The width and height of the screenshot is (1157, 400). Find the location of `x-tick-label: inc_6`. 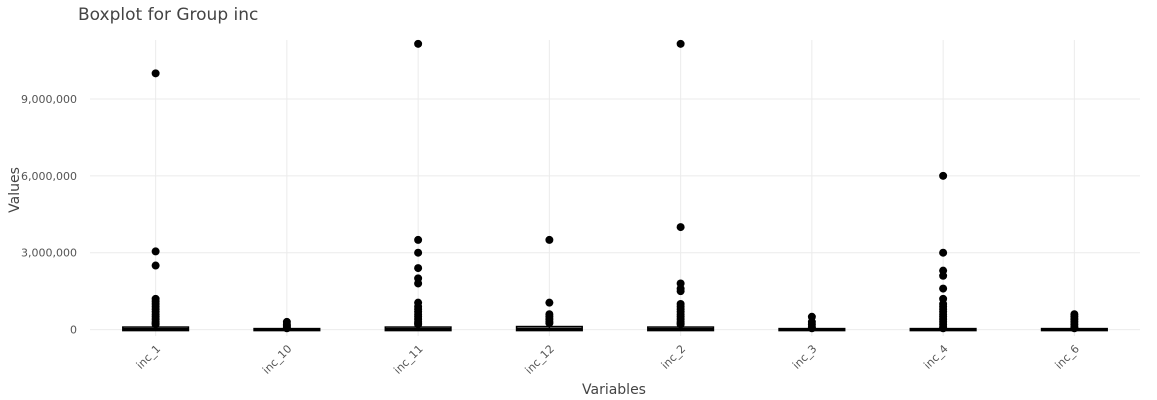

x-tick-label: inc_6 is located at coordinates (1067, 356).